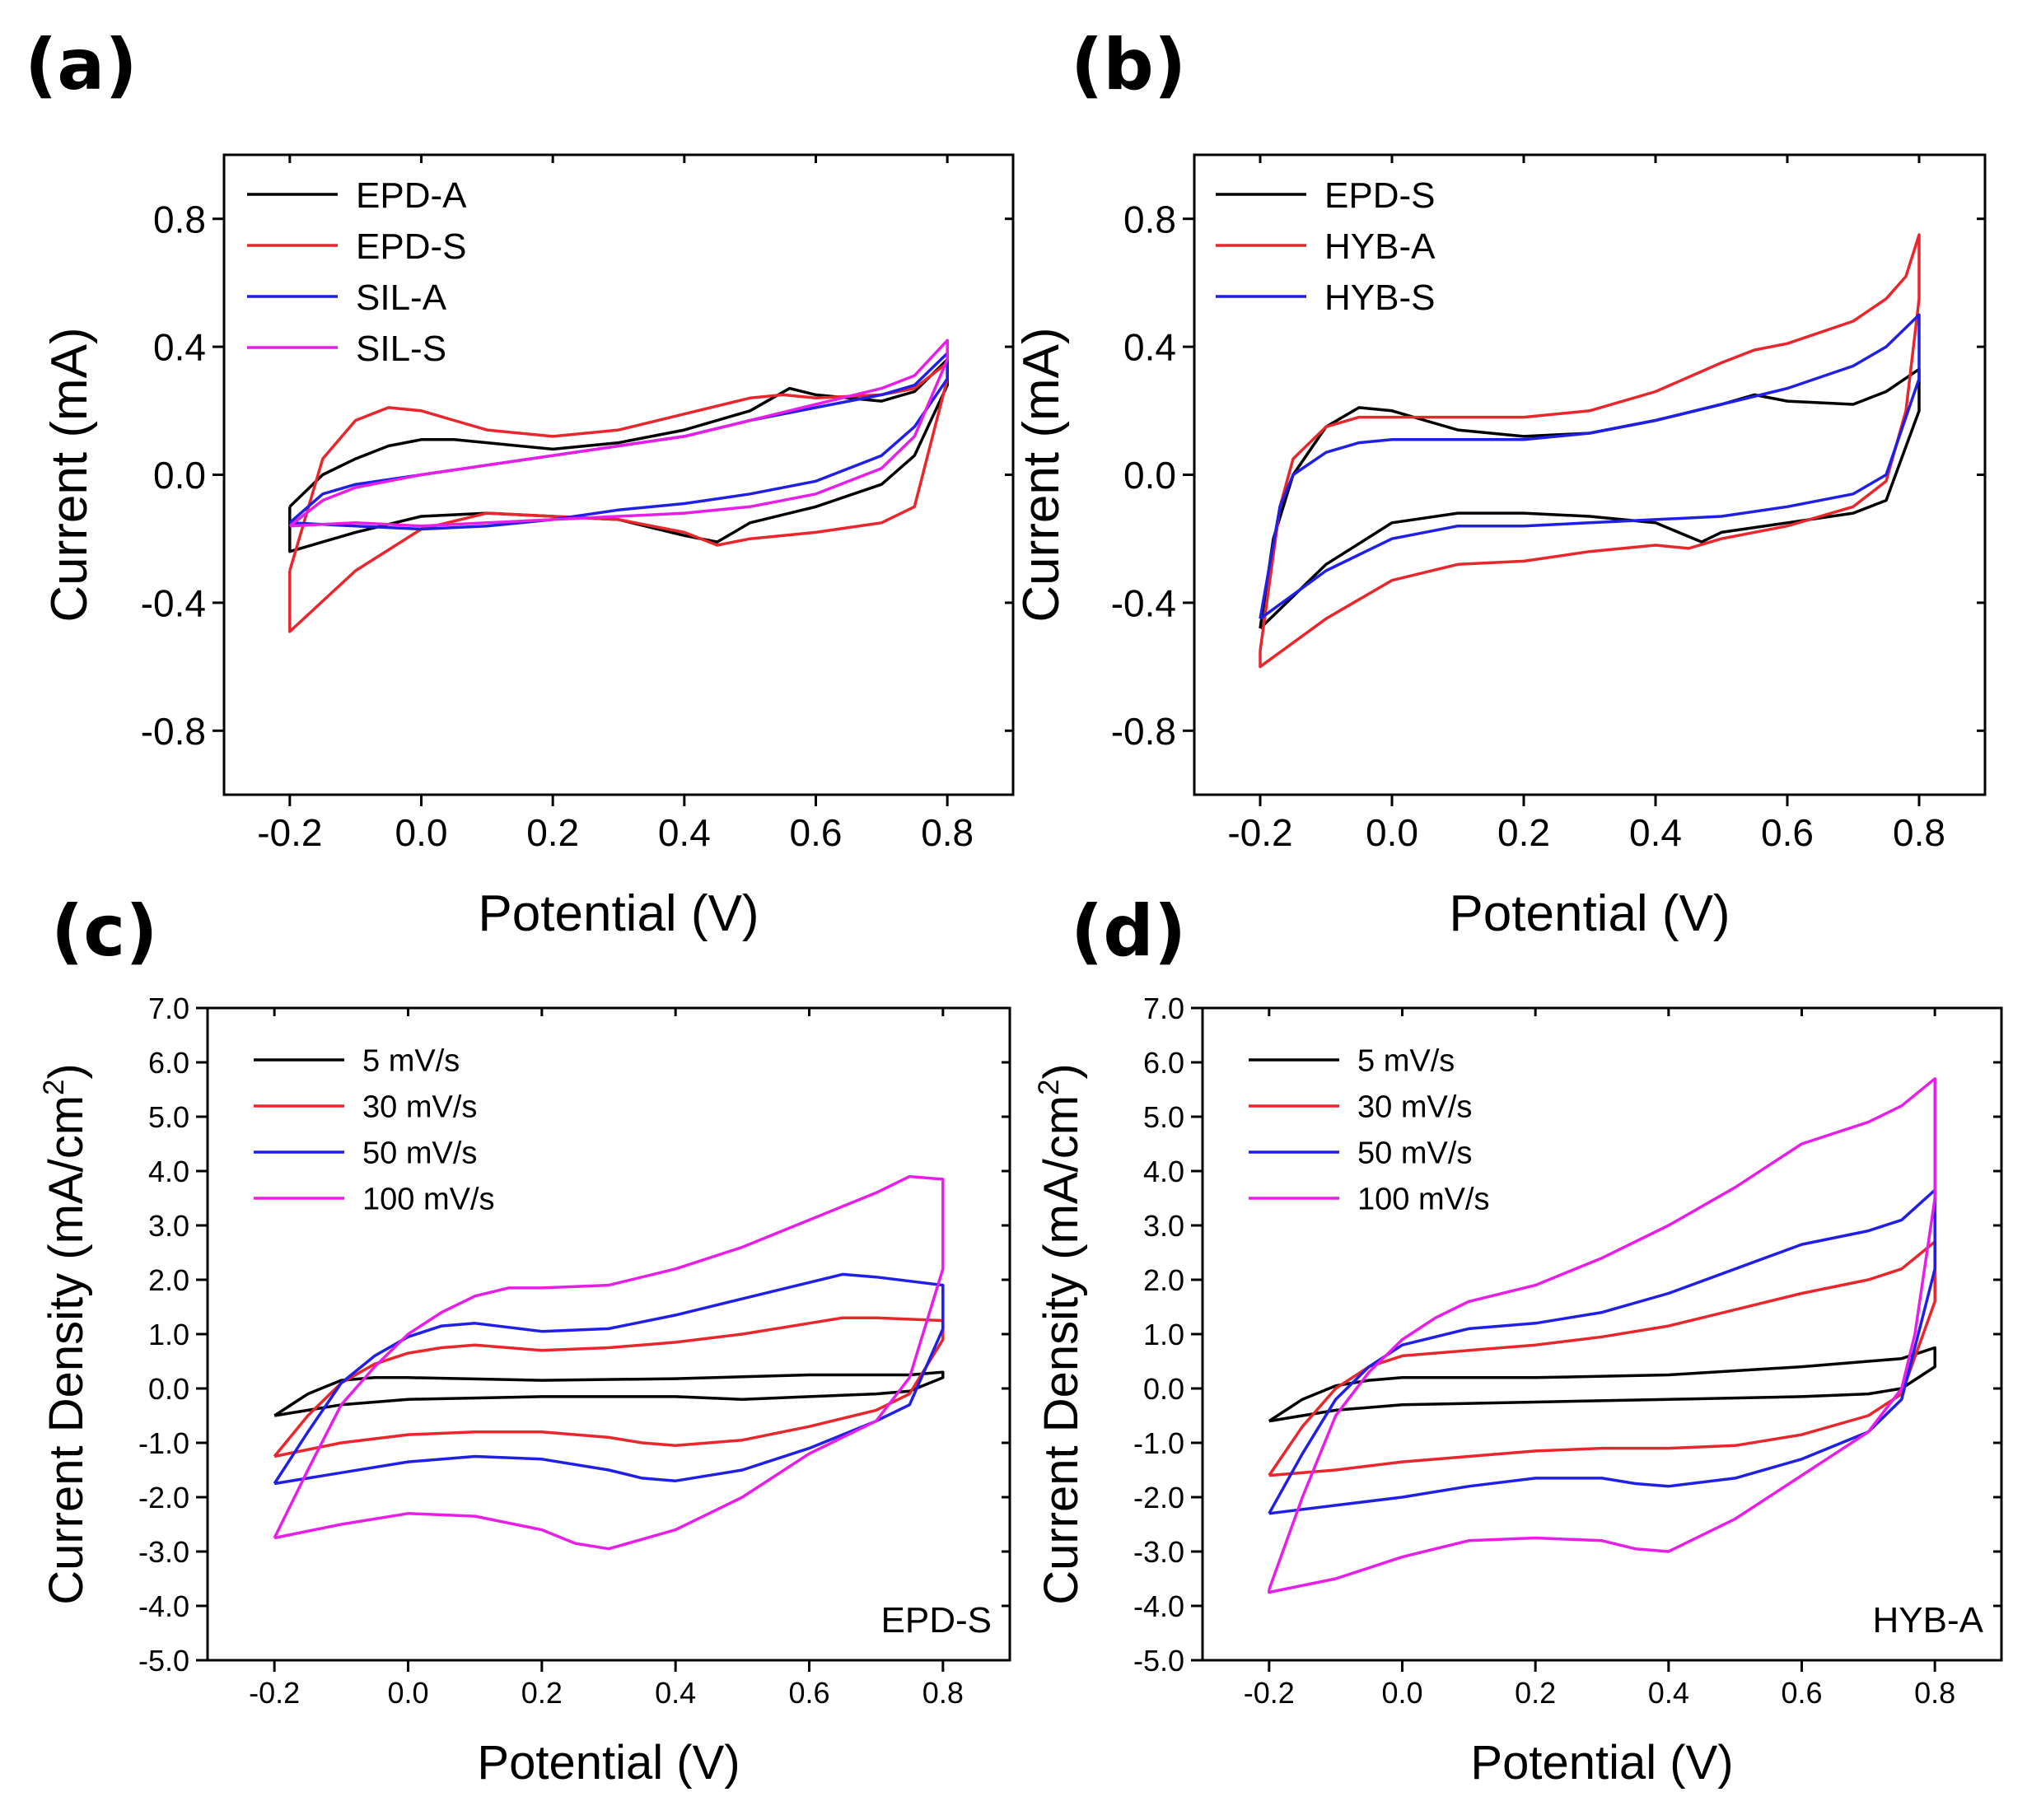 The height and width of the screenshot is (1820, 2027). What do you see at coordinates (81, 65) in the screenshot?
I see `panel-letter-a: (a)` at bounding box center [81, 65].